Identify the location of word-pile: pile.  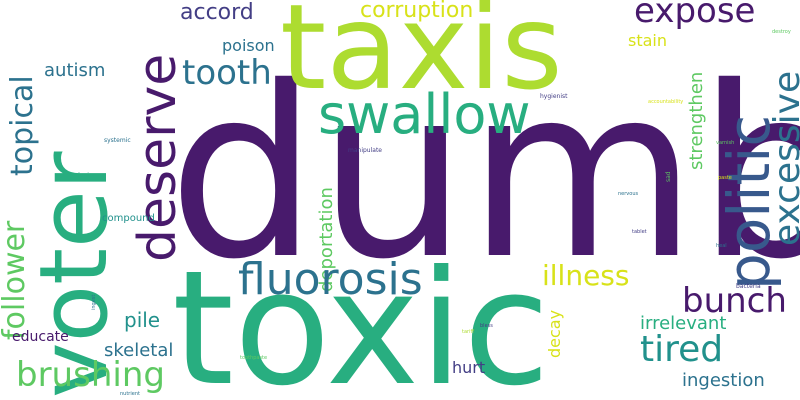
(142, 320).